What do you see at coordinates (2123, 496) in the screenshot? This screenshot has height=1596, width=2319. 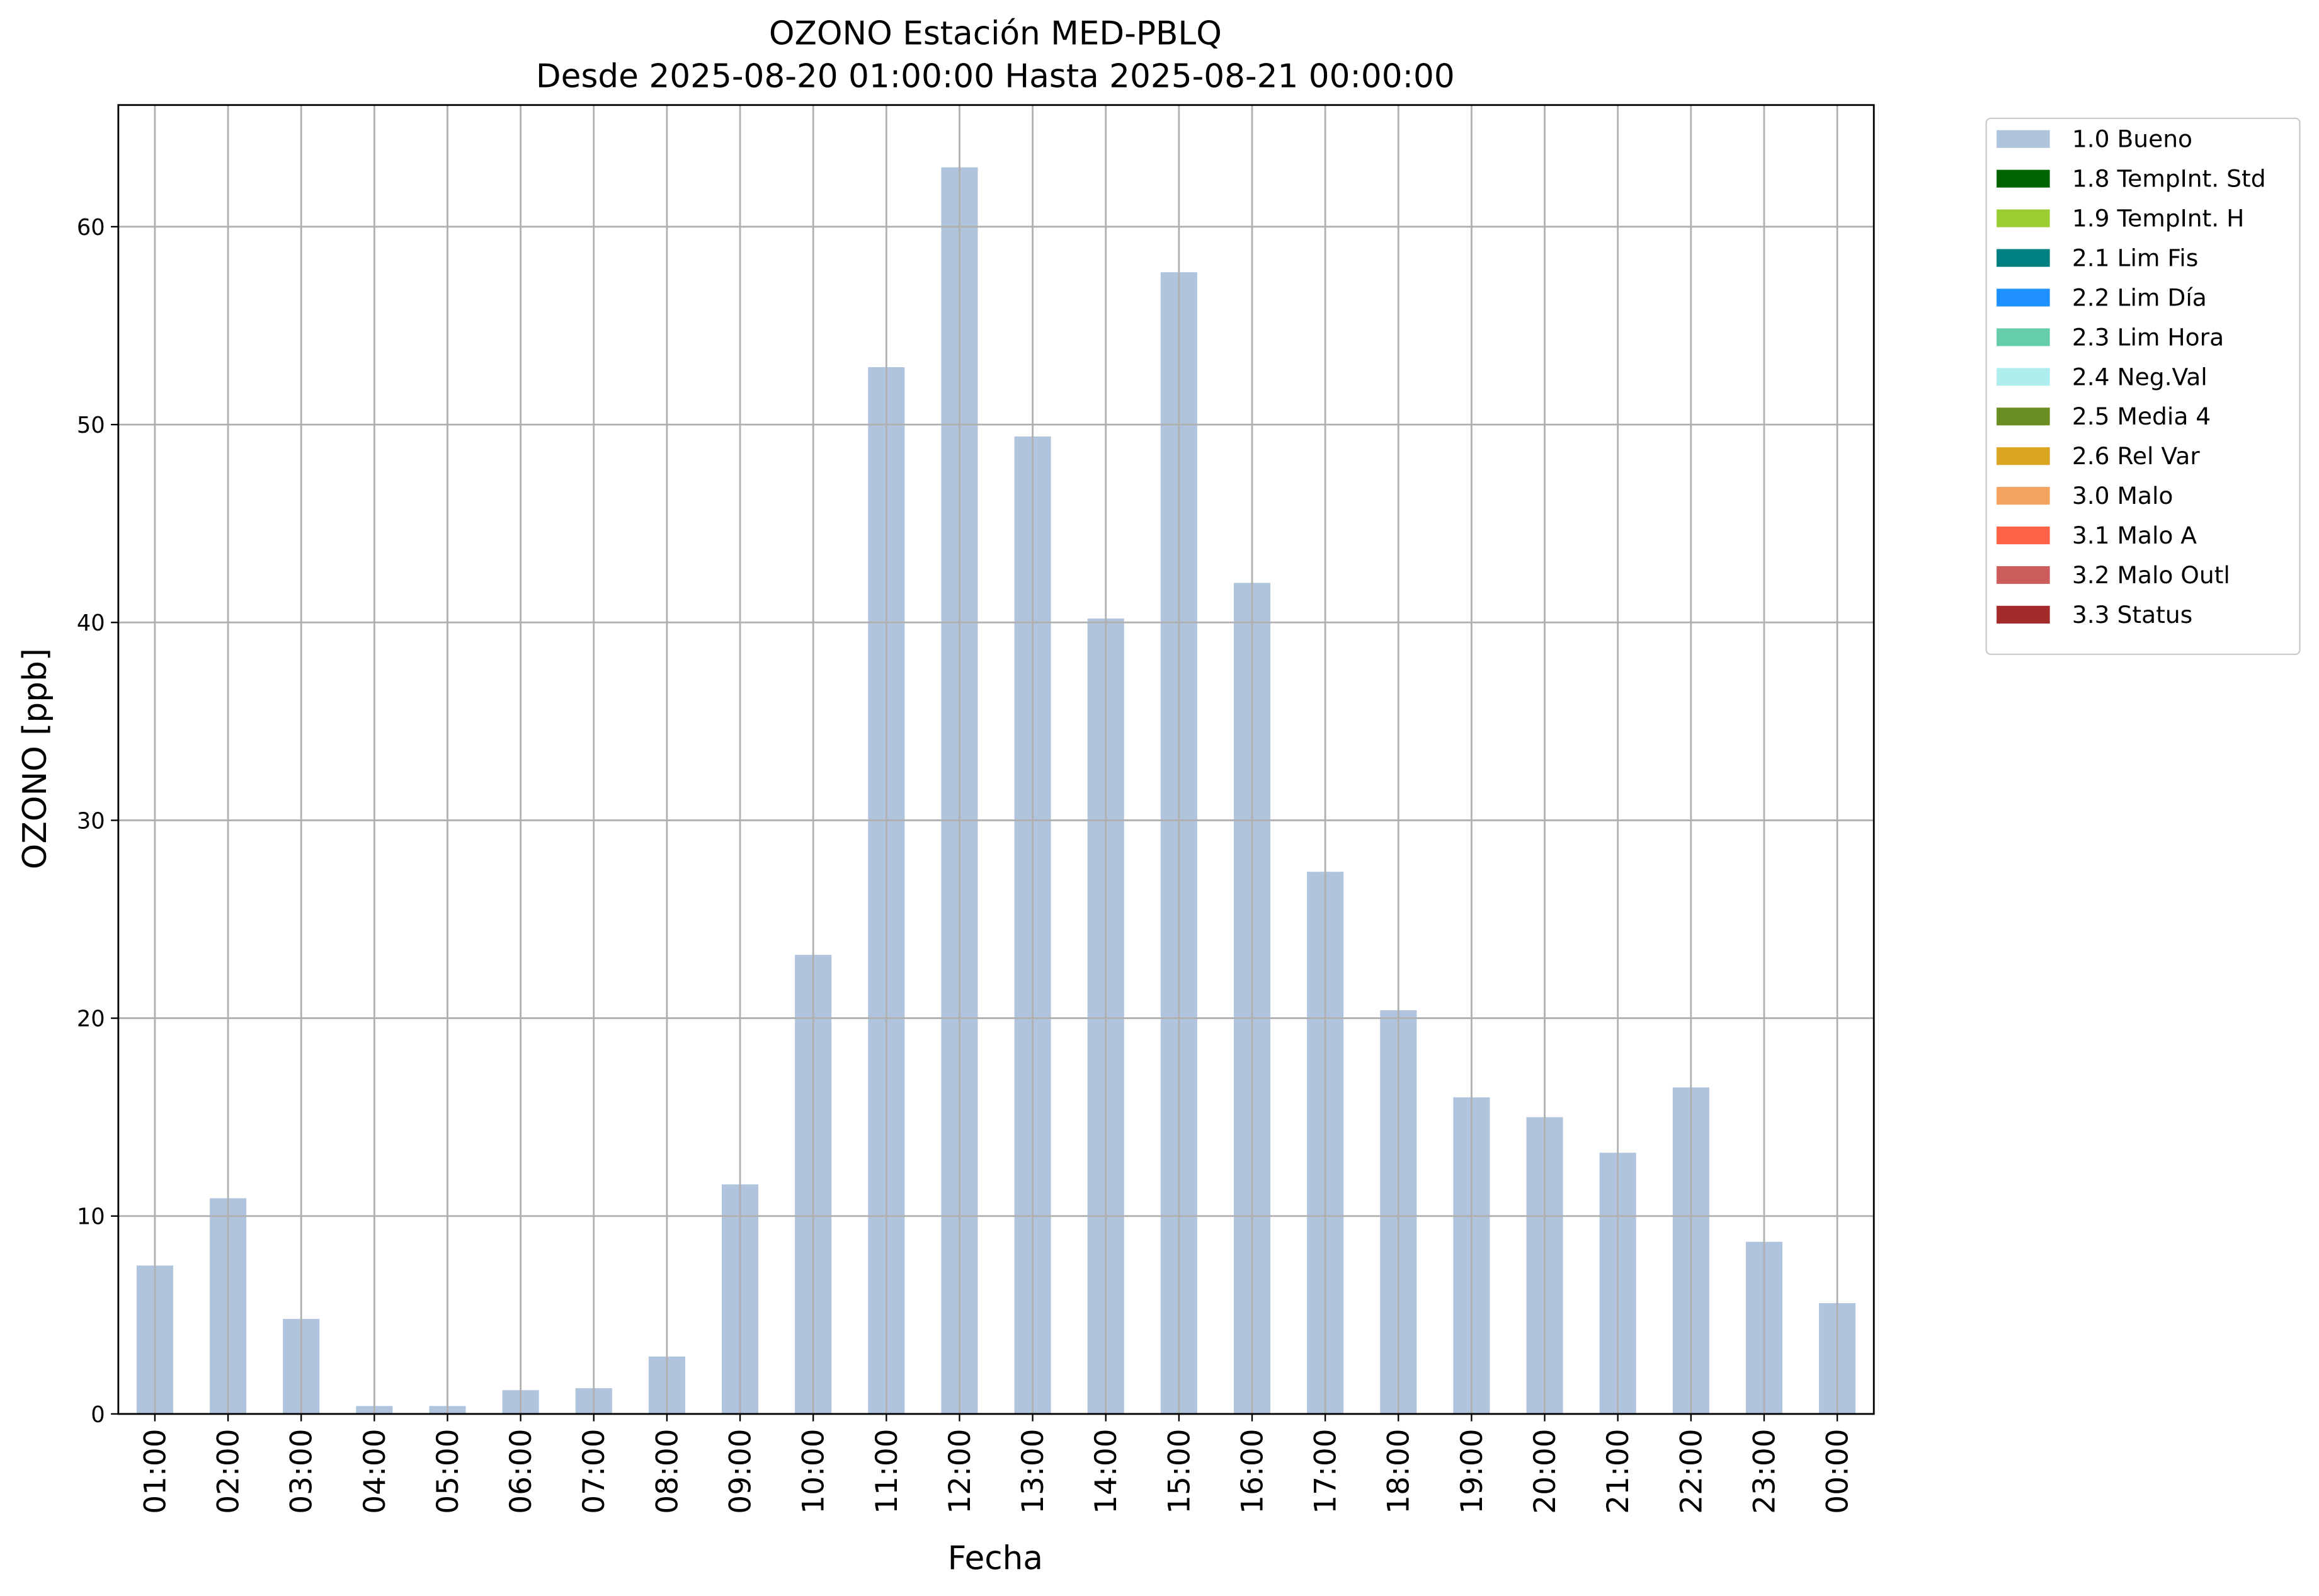 I see `legend-label: 3.0 Malo` at bounding box center [2123, 496].